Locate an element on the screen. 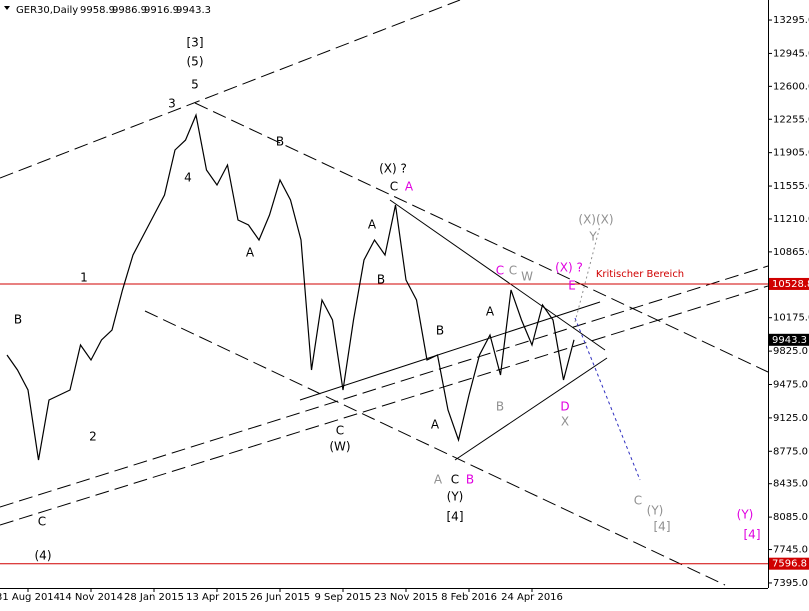  y-tick-label: 10175.0 is located at coordinates (791, 318).